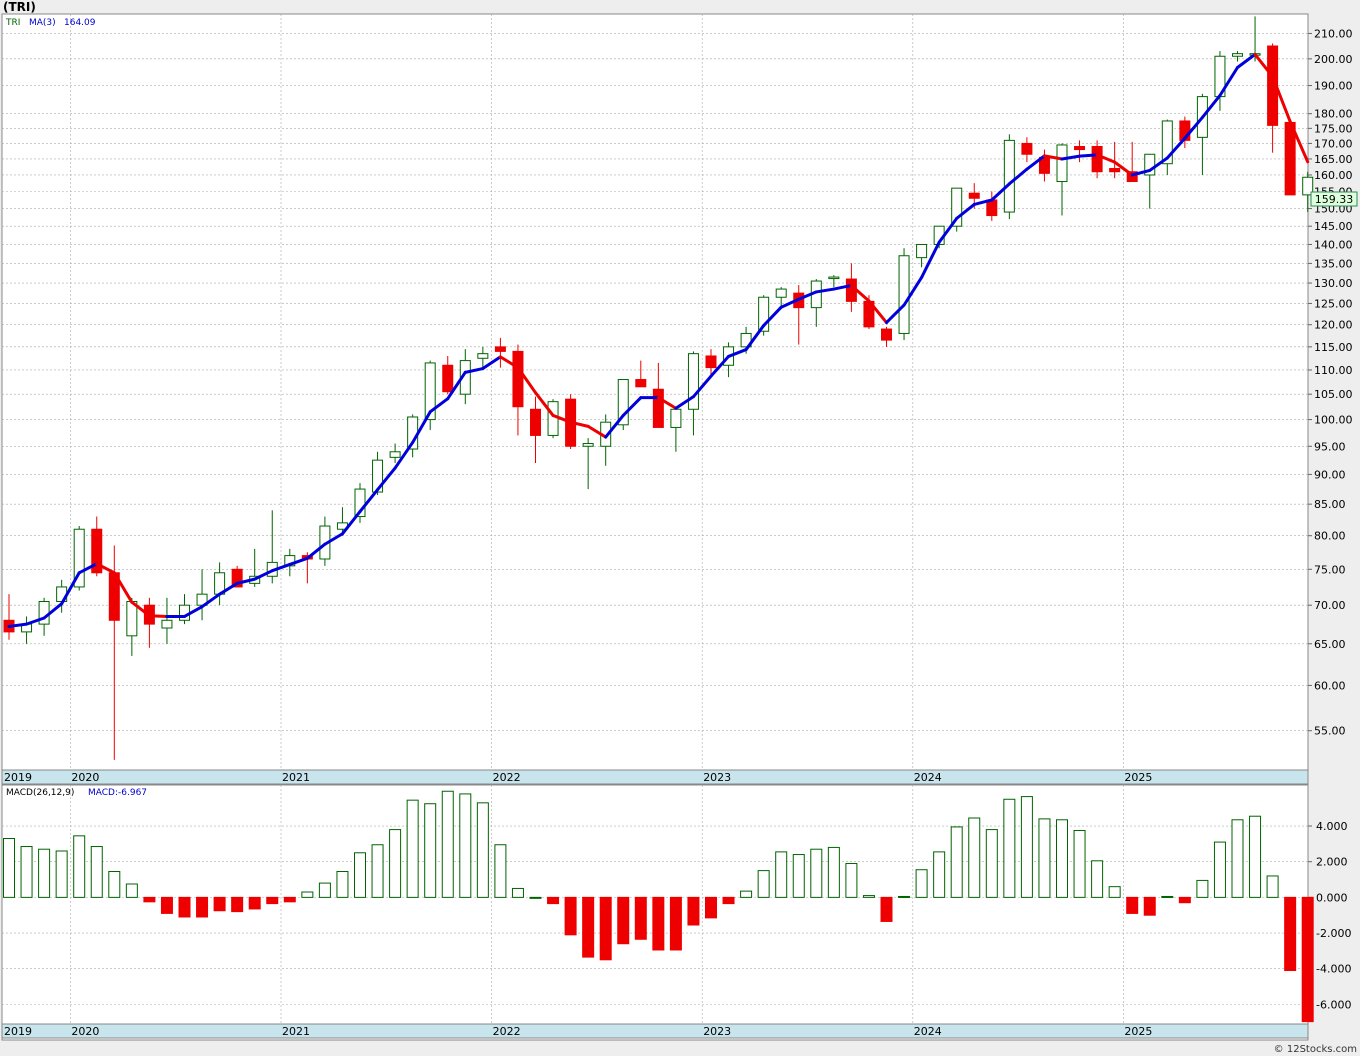  Describe the element at coordinates (1330, 446) in the screenshot. I see `price-tick-label: 95.00` at that location.